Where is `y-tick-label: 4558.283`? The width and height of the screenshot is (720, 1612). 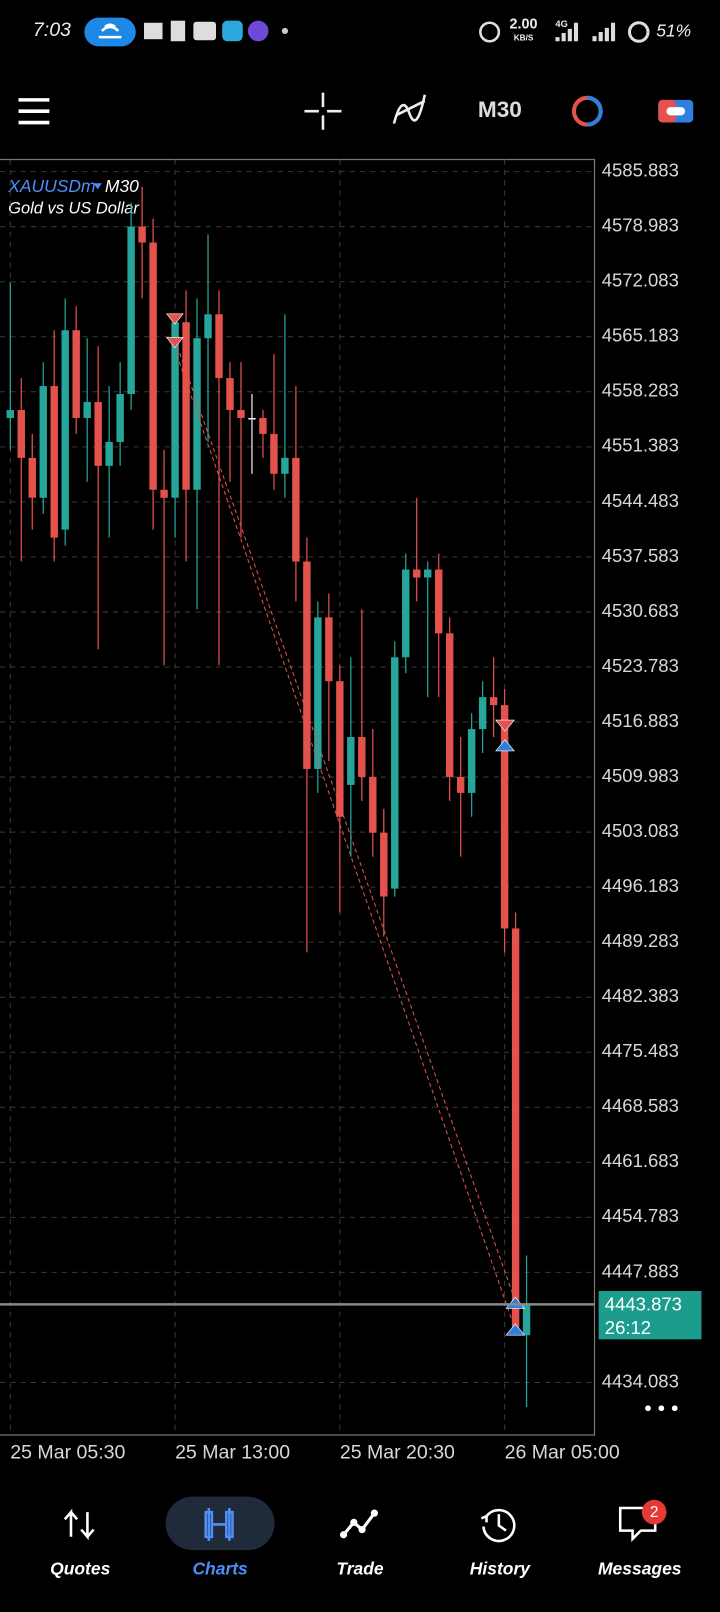
y-tick-label: 4558.283 is located at coordinates (640, 390).